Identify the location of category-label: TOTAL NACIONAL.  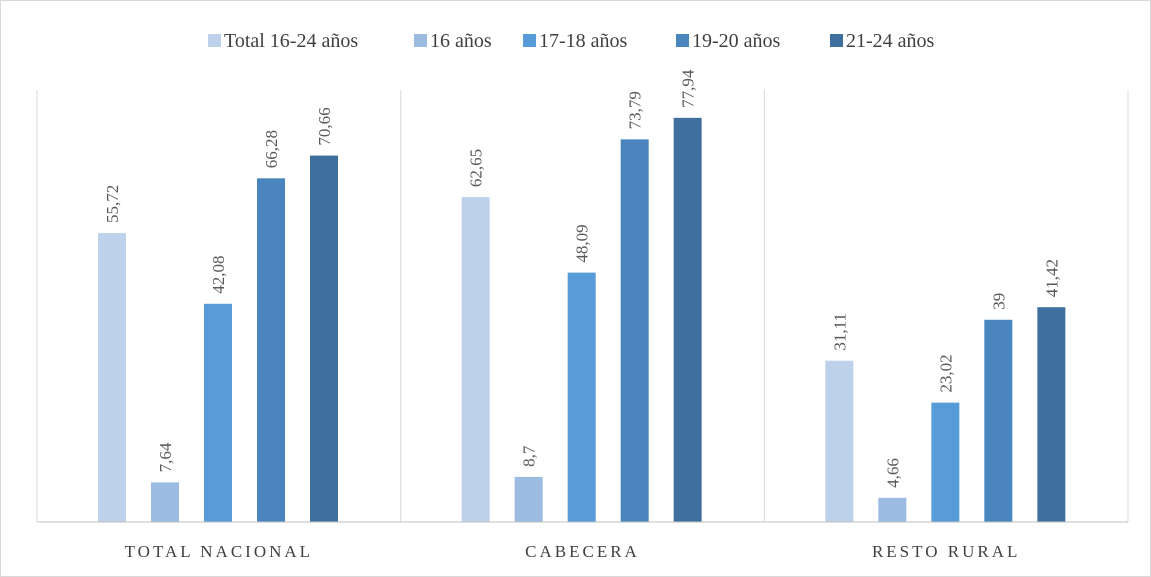
(219, 551).